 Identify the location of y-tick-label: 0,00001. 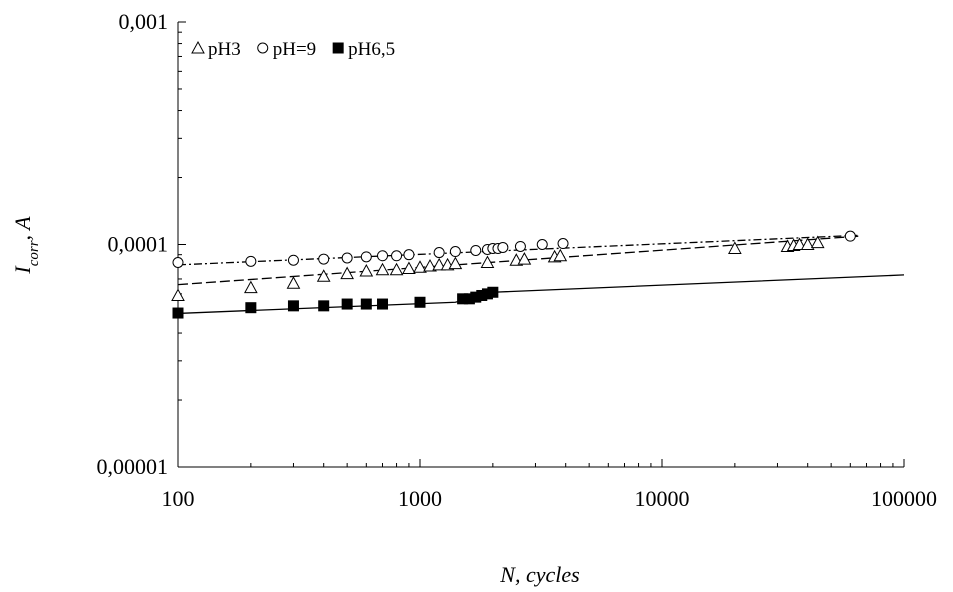
(133, 466).